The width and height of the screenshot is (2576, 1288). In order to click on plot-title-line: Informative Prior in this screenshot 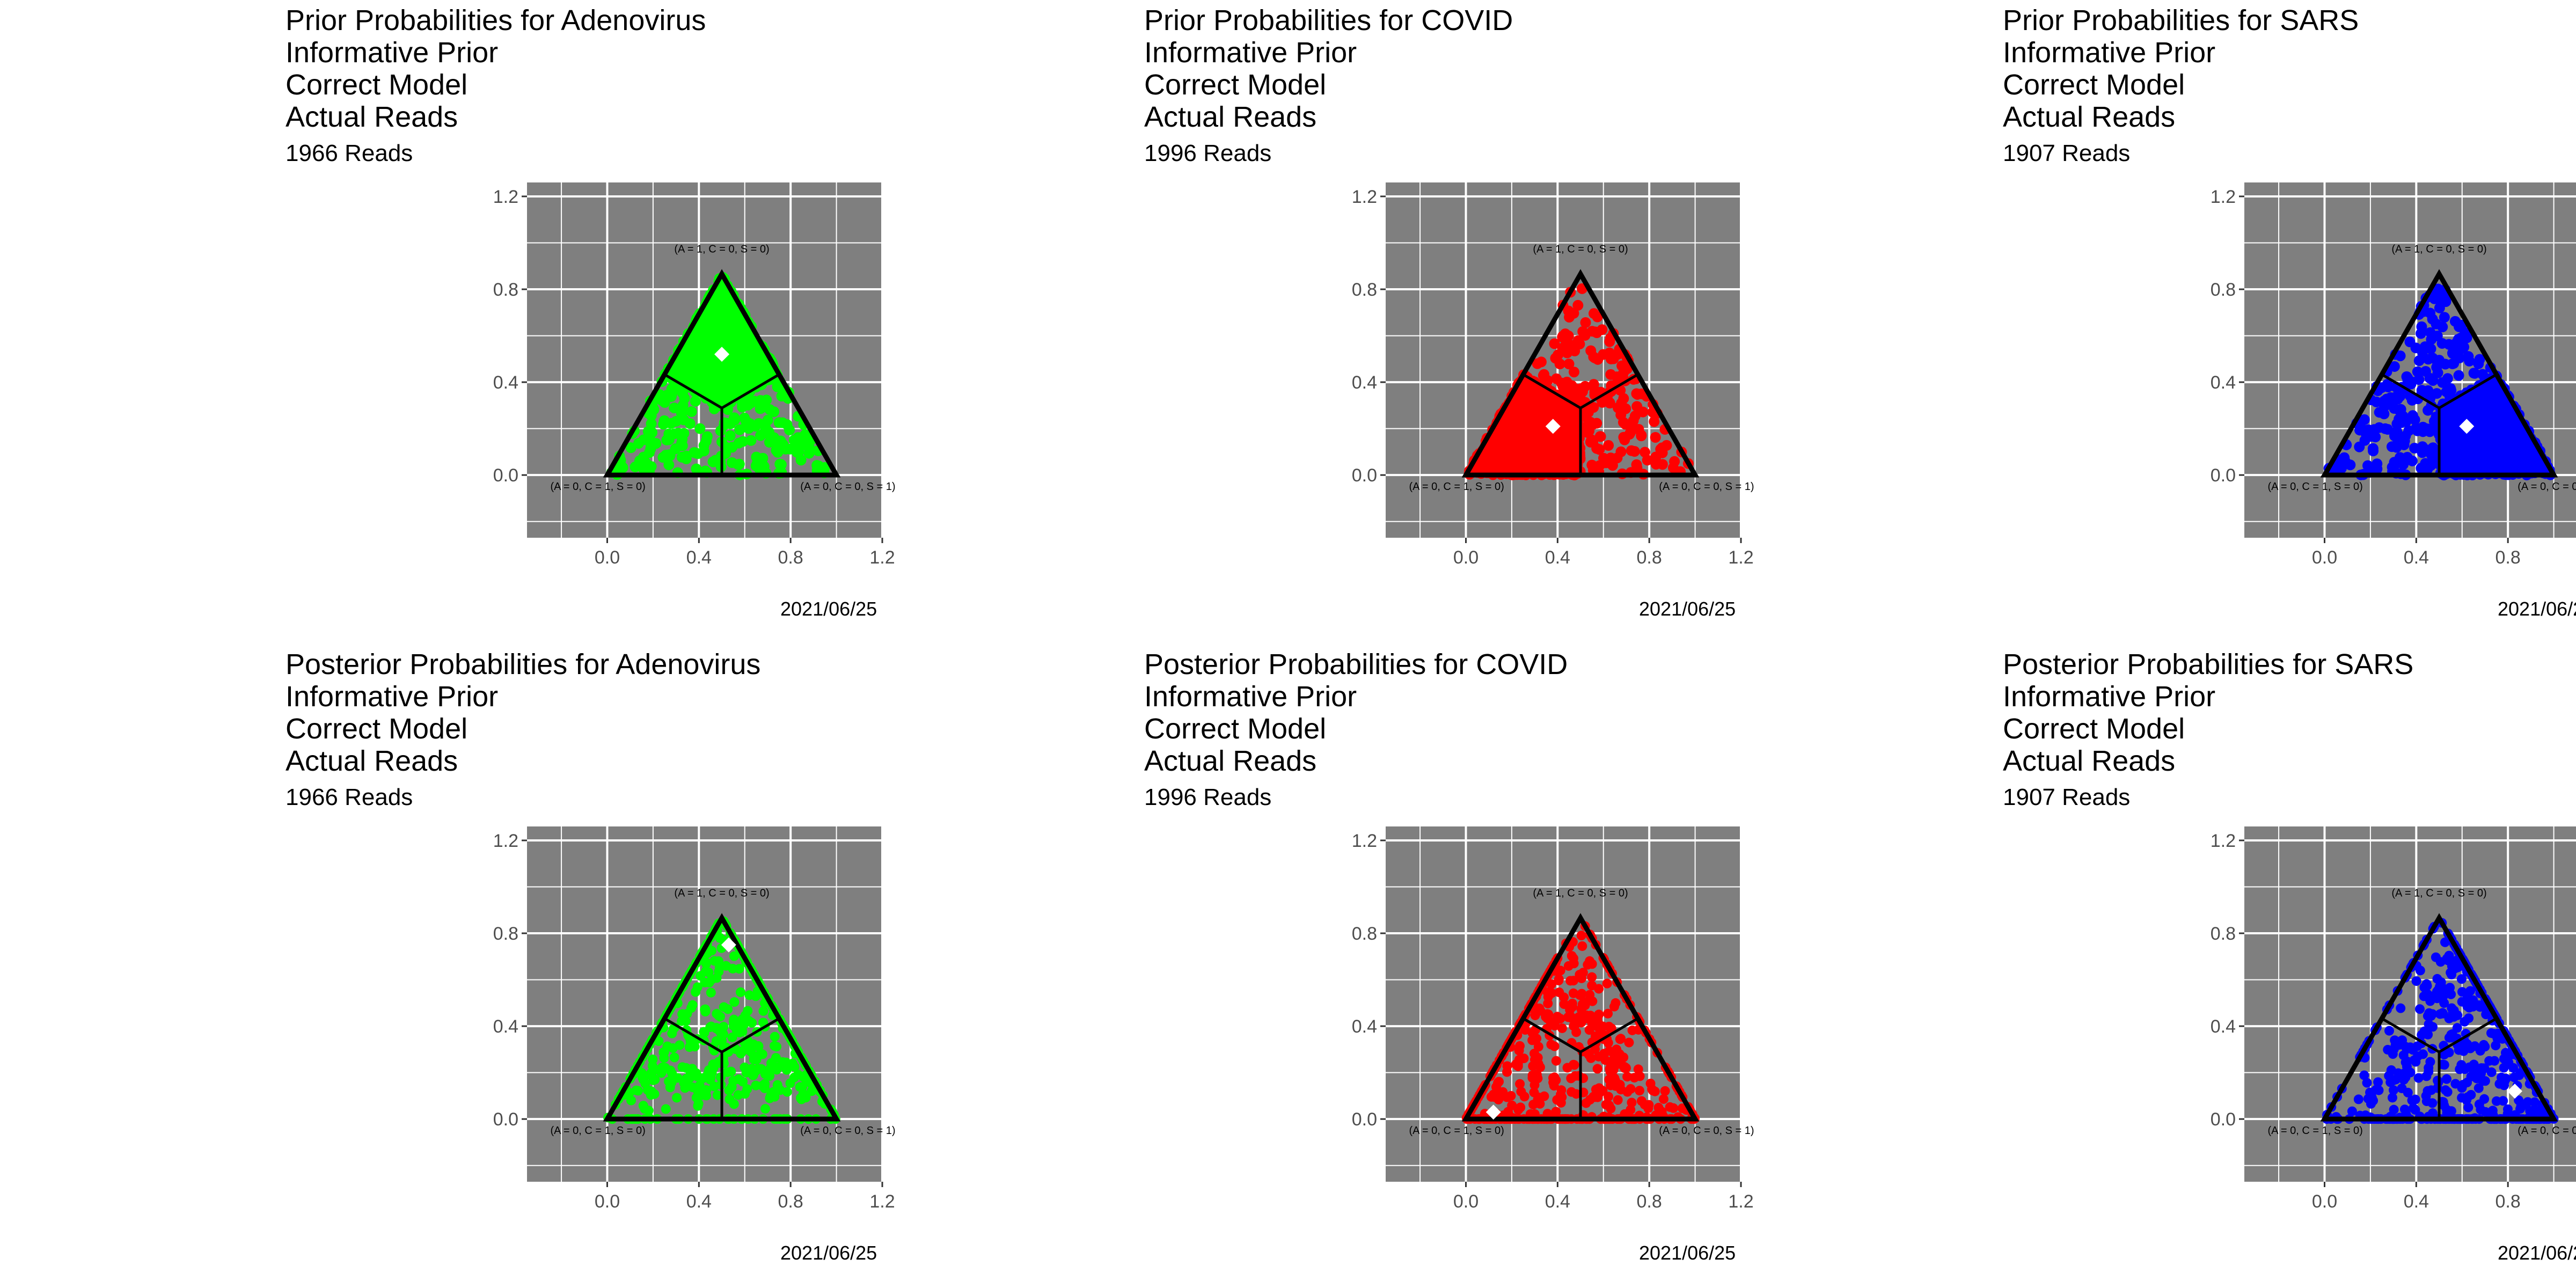, I will do `click(1250, 52)`.